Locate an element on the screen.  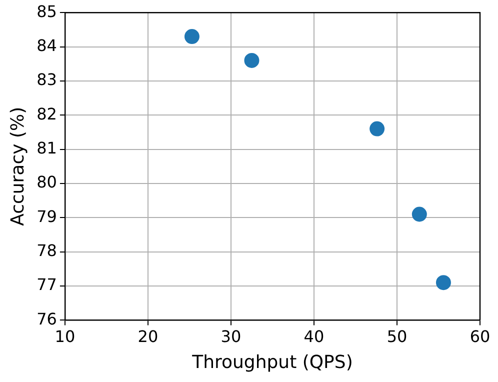
y-tick-label: 84 is located at coordinates (46, 45).